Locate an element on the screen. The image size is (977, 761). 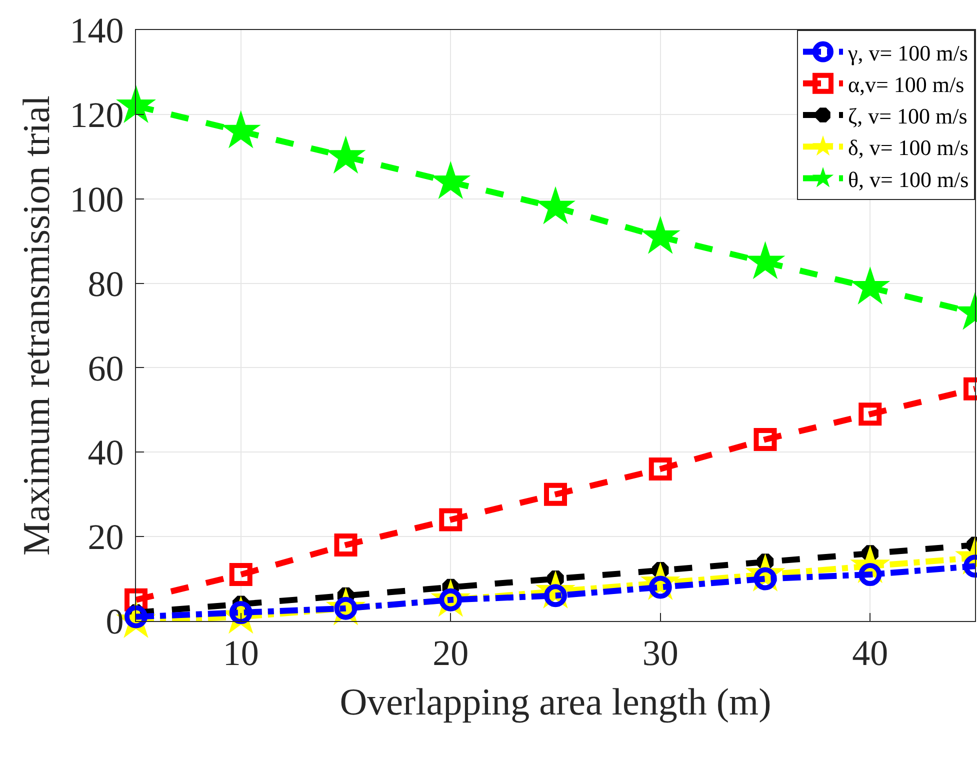
legend-label: γ, v= 100 m/s is located at coordinates (907, 53).